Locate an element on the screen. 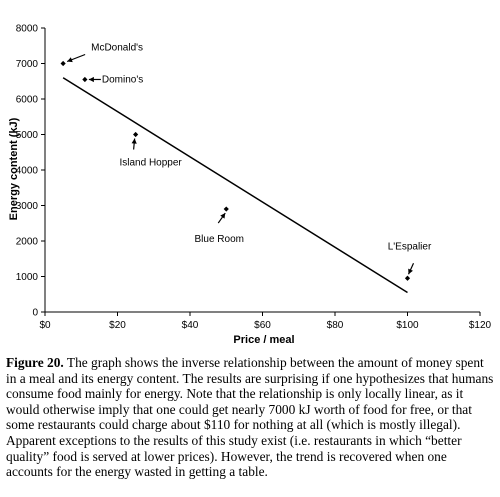 The image size is (500, 497). point-label: L'Espalier is located at coordinates (410, 246).